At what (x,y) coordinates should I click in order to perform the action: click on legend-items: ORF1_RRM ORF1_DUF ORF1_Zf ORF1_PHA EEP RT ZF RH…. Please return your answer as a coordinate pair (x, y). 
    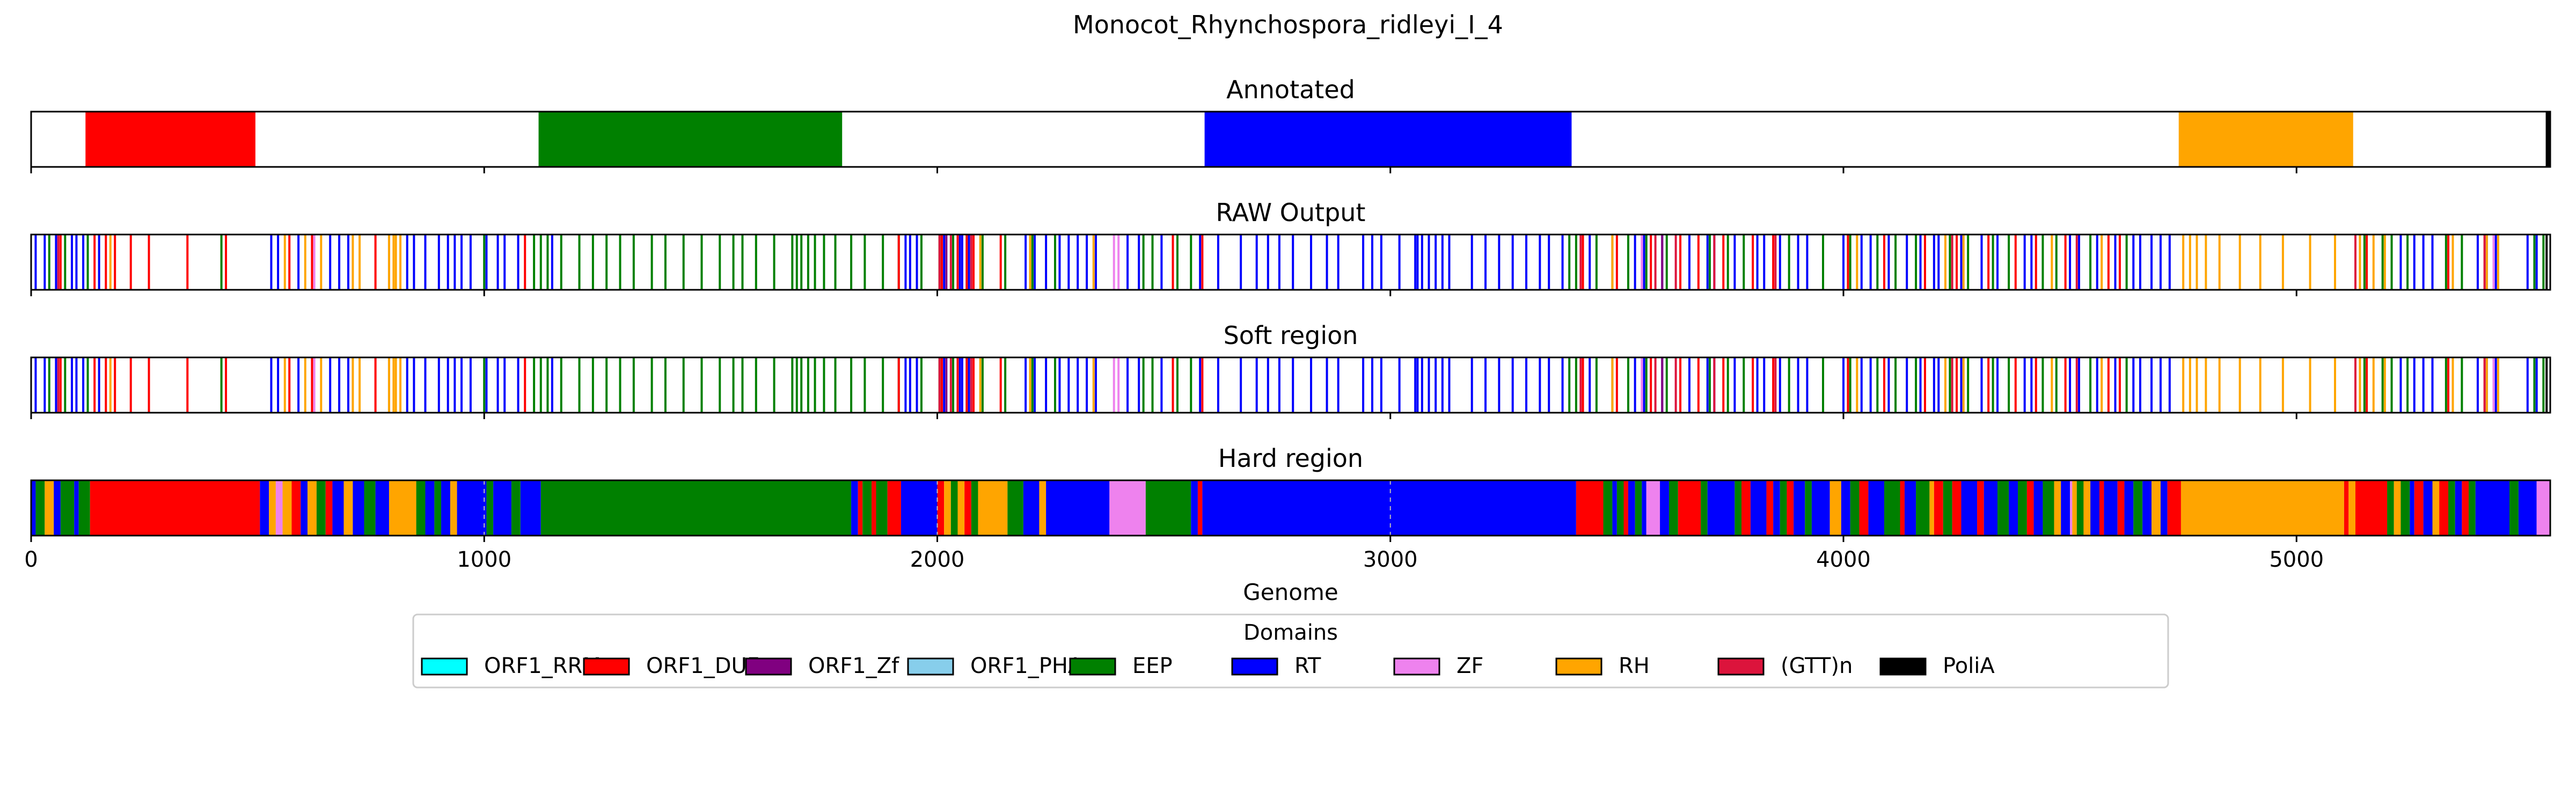
    Looking at the image, I should click on (1208, 666).